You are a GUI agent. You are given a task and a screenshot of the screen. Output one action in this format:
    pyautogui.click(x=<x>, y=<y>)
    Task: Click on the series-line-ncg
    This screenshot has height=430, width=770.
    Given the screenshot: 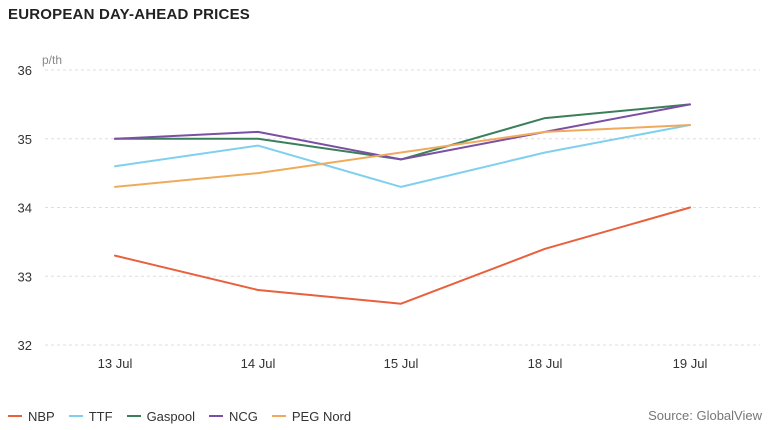 What is the action you would take?
    pyautogui.click(x=402, y=132)
    